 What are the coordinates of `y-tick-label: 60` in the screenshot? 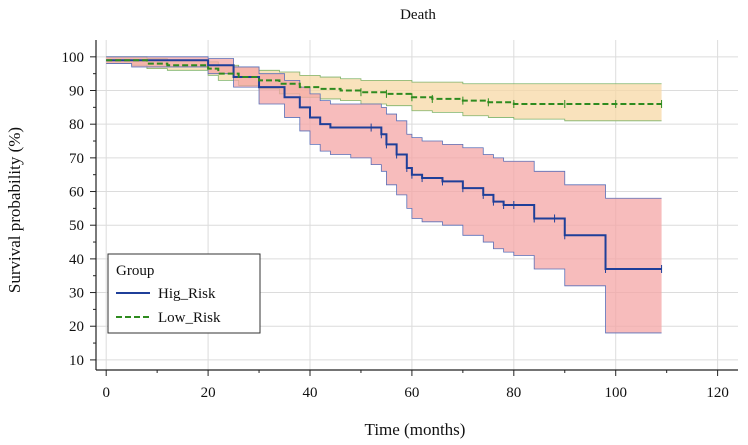 It's located at (76, 193).